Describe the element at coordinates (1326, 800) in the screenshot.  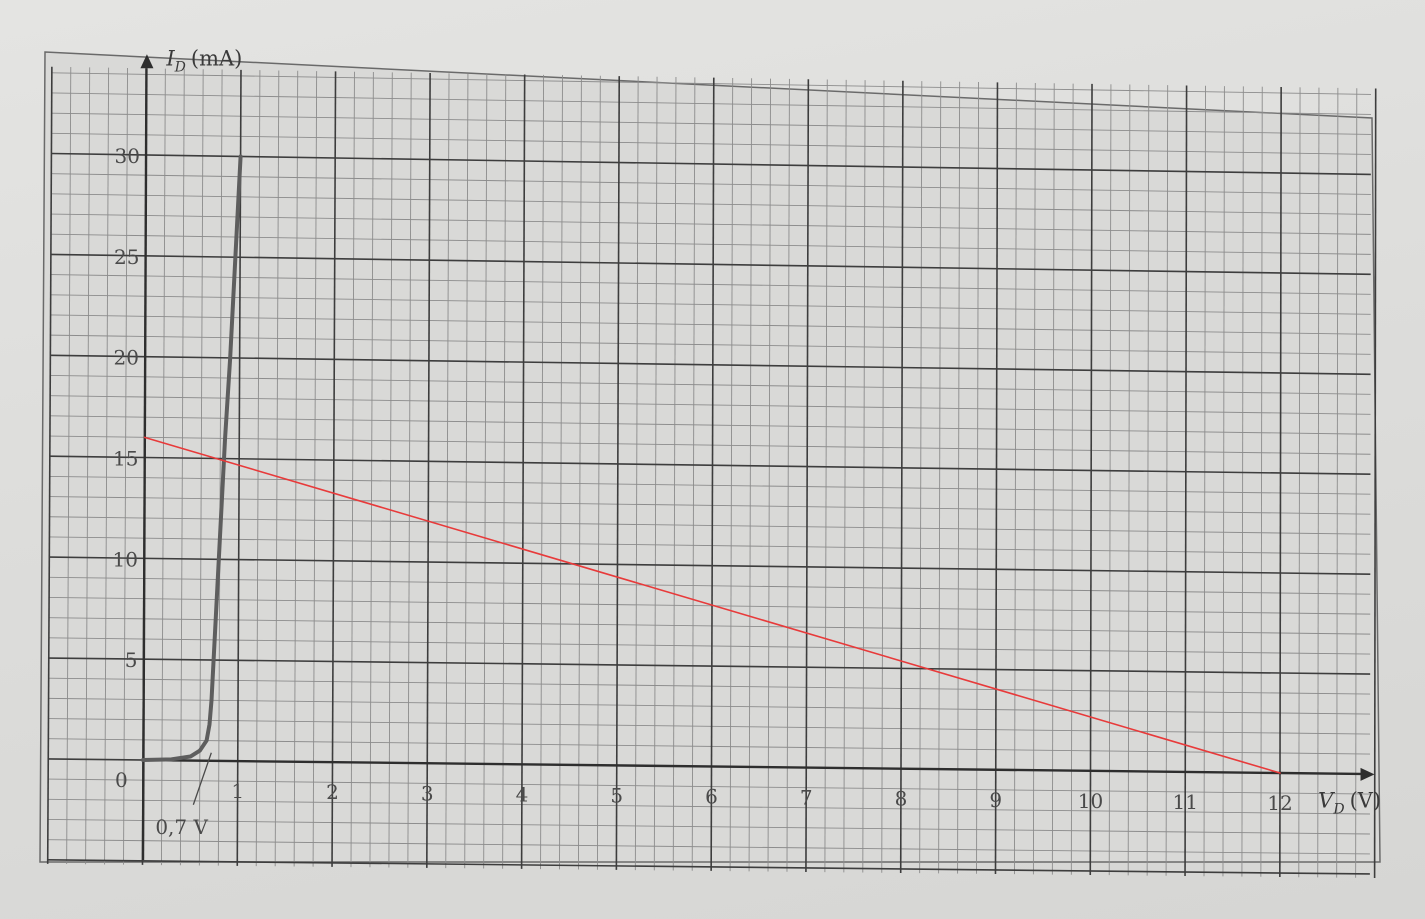
I see `x-axis-symbol: V` at that location.